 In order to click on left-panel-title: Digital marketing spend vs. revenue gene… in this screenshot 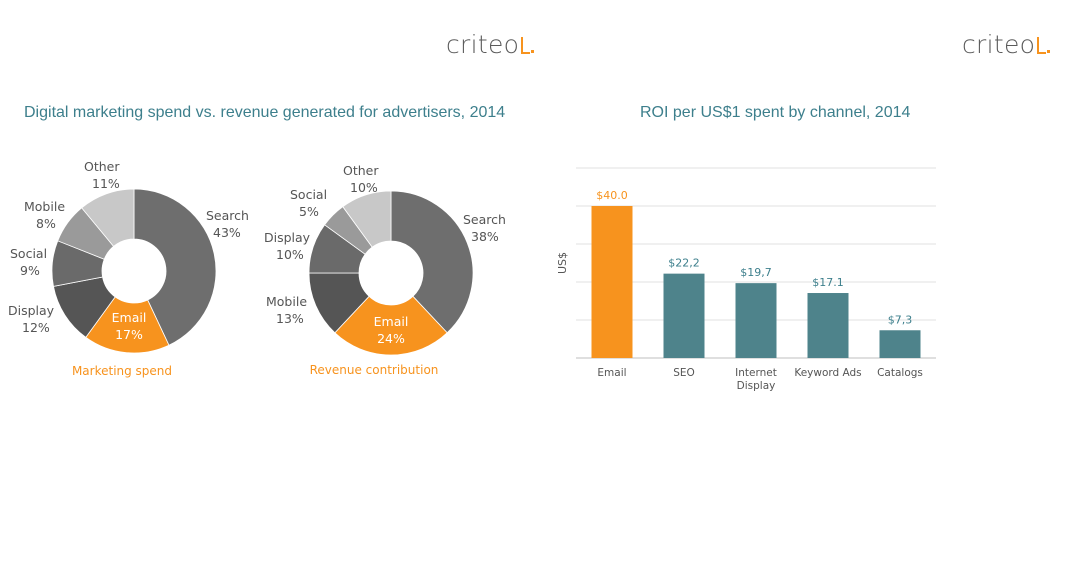, I will do `click(265, 112)`.